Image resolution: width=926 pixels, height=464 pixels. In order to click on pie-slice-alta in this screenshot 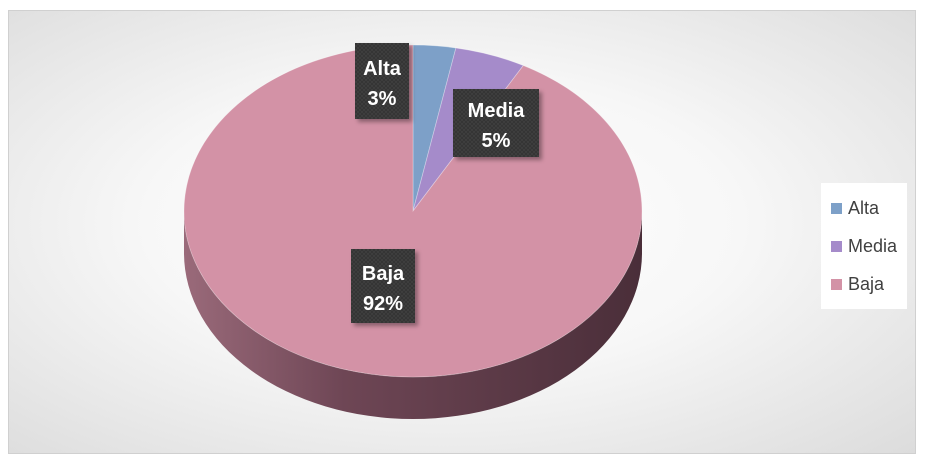, I will do `click(434, 128)`.